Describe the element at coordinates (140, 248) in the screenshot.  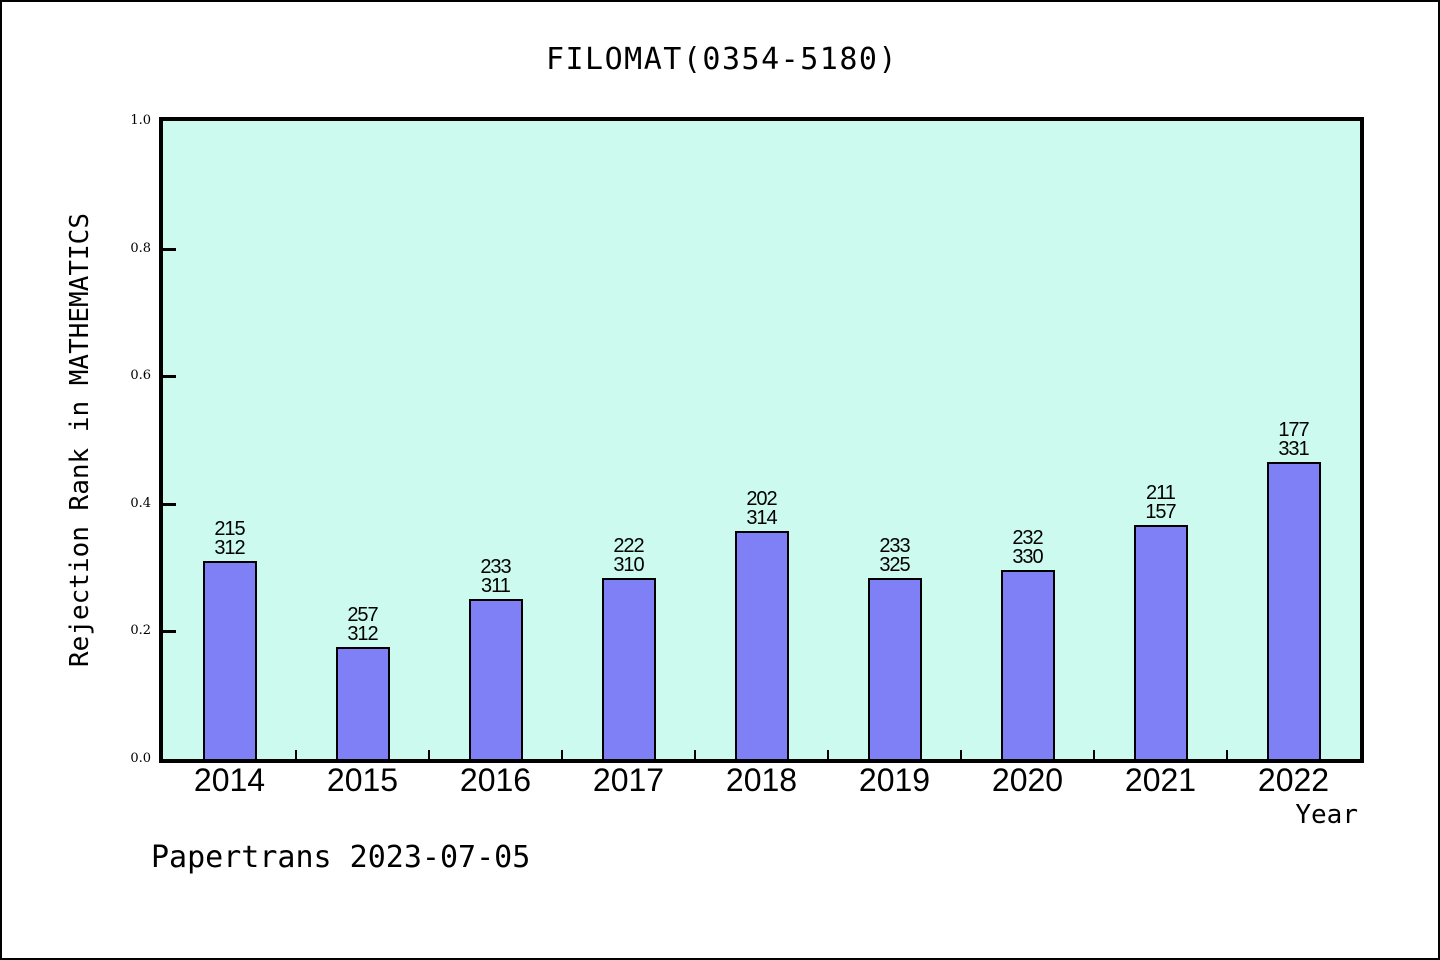
I see `y-axis-tick-label: 0.8` at that location.